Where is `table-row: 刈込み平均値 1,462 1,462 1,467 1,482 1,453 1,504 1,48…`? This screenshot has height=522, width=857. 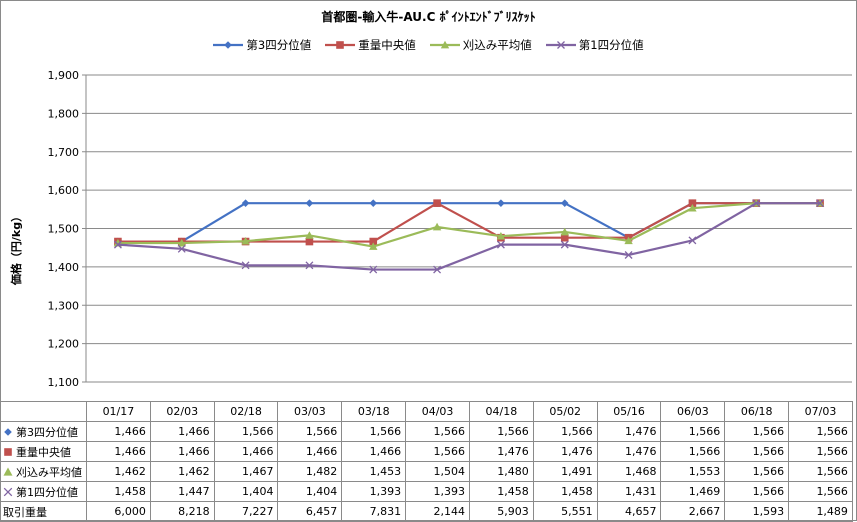 table-row: 刈込み平均値 1,462 1,462 1,467 1,482 1,453 1,504 1,48… is located at coordinates (426, 471).